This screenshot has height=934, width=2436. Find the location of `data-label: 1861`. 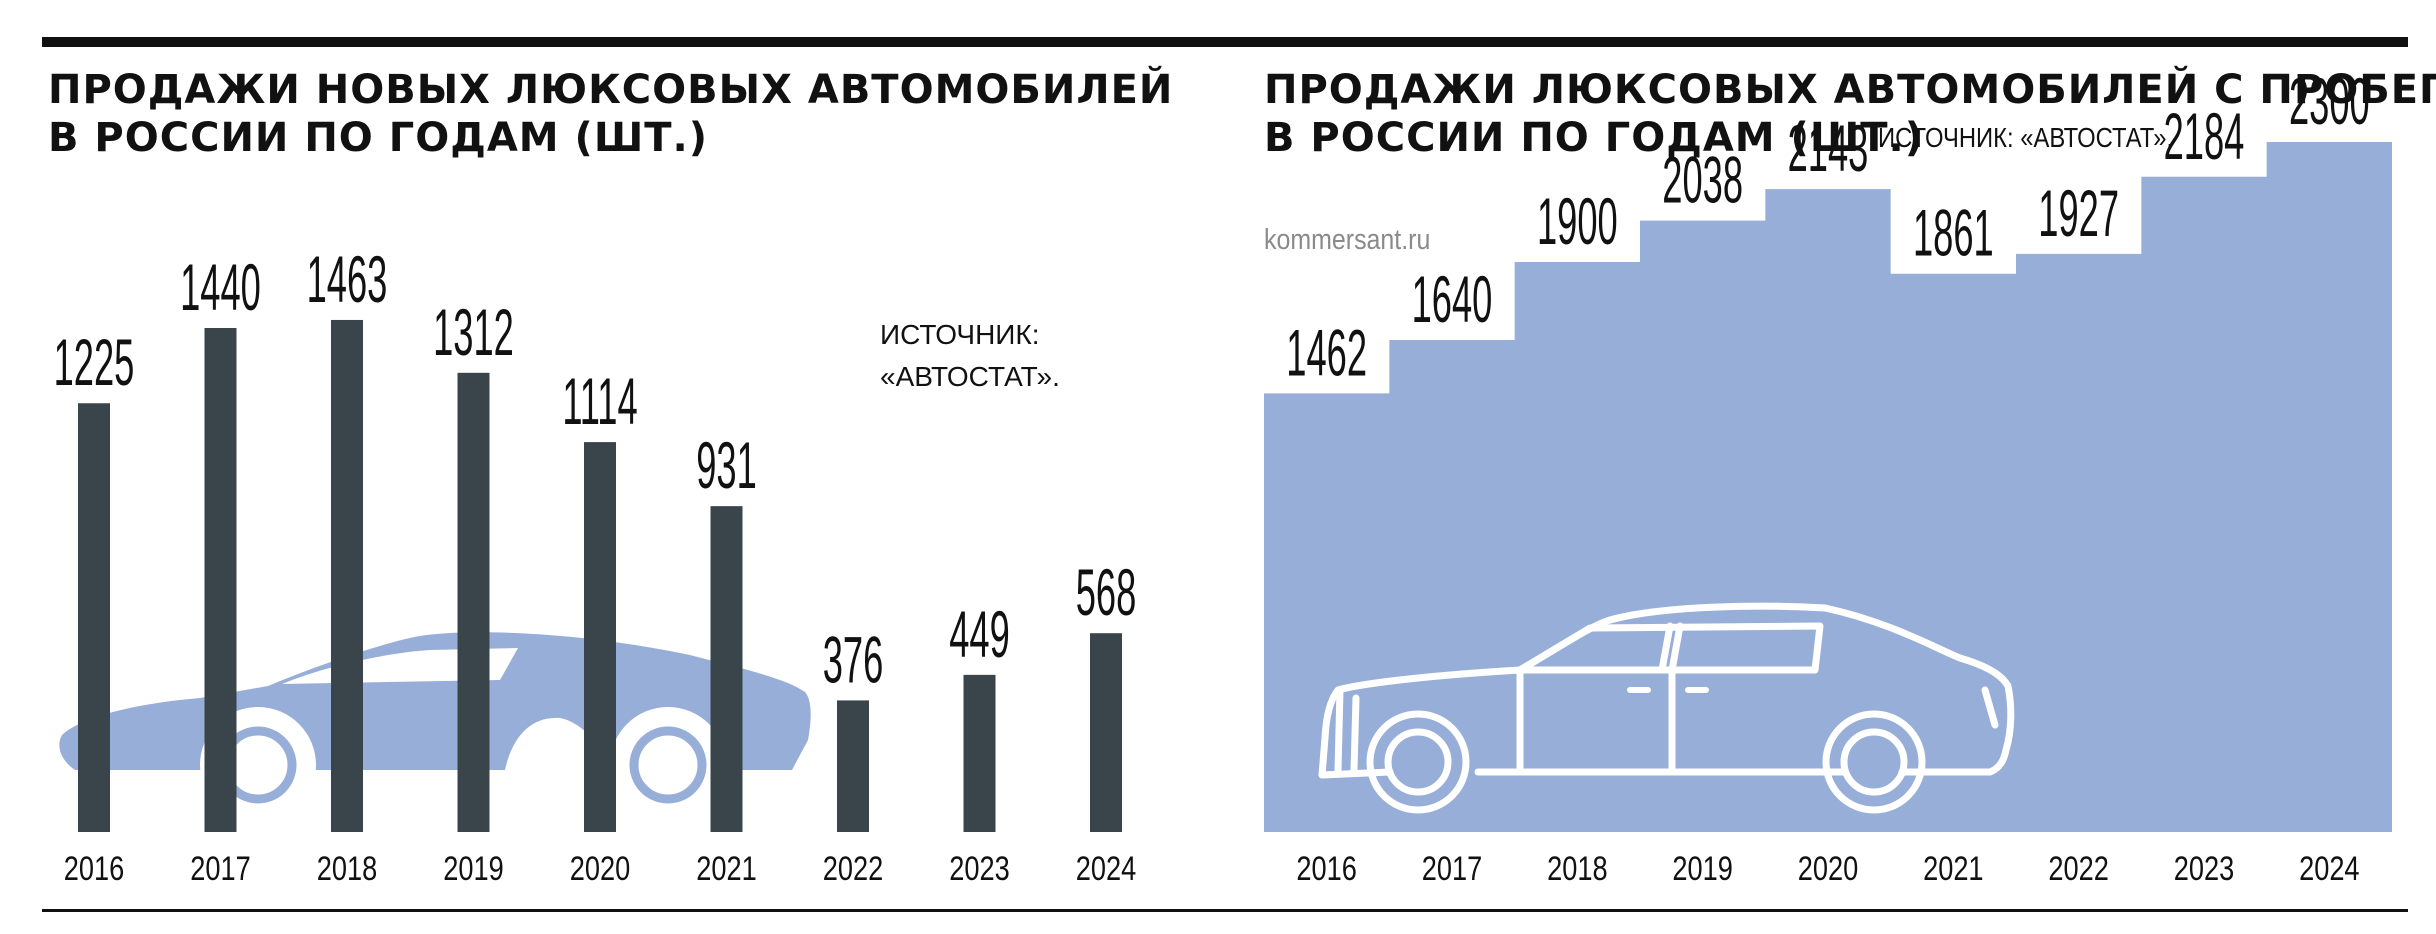

data-label: 1861 is located at coordinates (1953, 233).